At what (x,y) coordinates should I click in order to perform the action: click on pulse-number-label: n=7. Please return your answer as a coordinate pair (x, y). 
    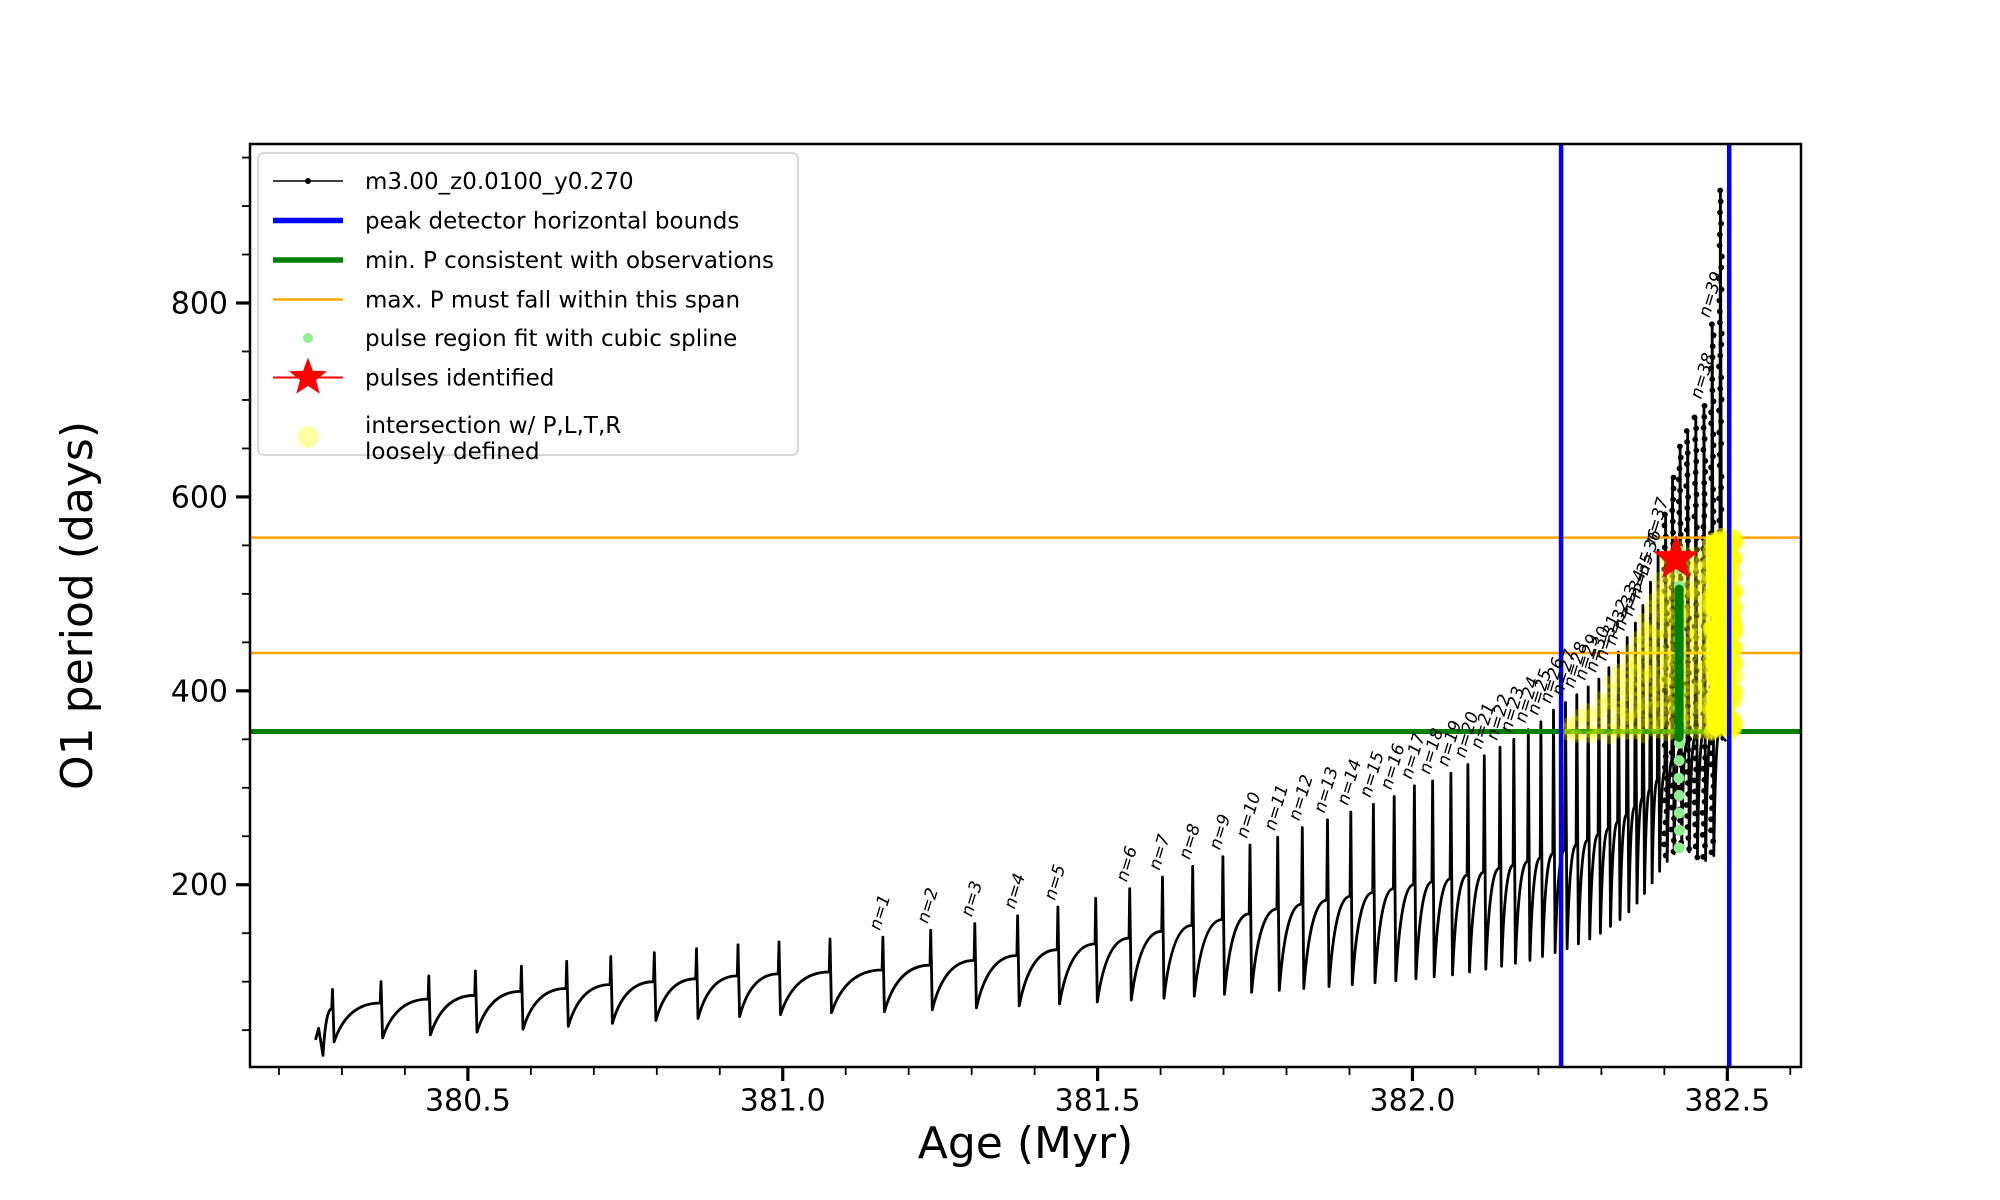
    Looking at the image, I should click on (1160, 852).